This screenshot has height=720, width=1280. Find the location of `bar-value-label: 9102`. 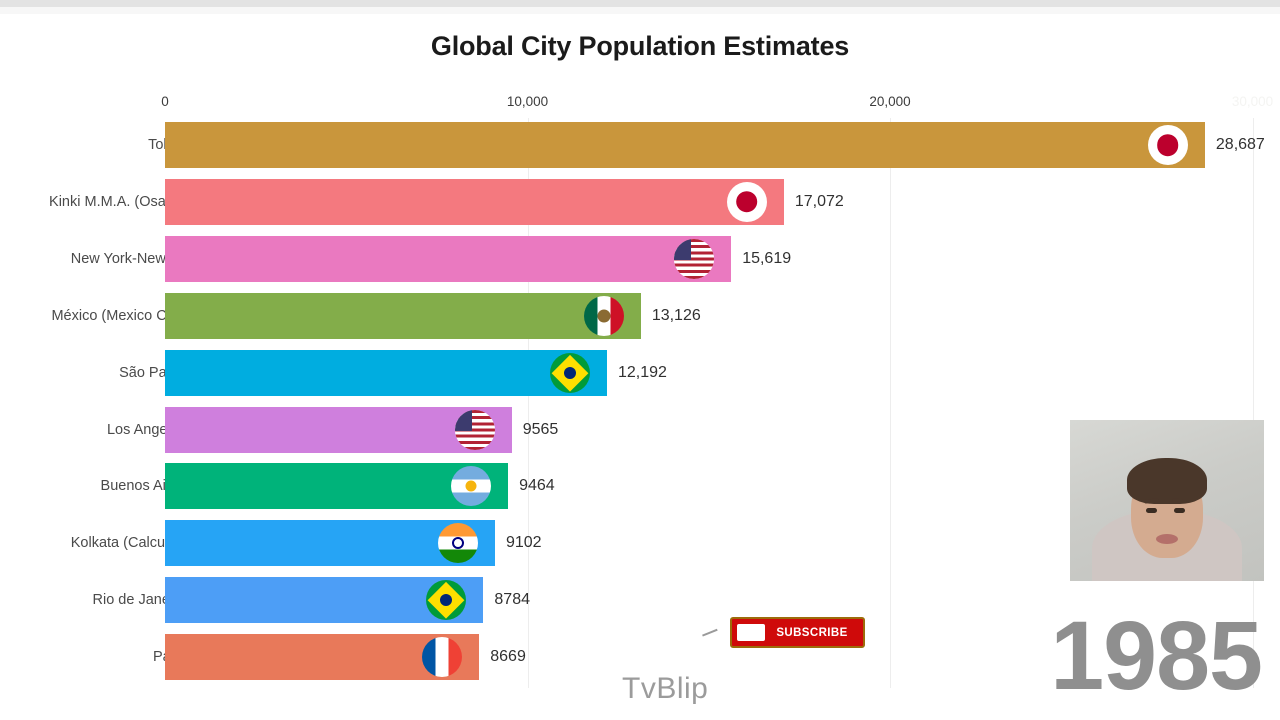

bar-value-label: 9102 is located at coordinates (523, 543).